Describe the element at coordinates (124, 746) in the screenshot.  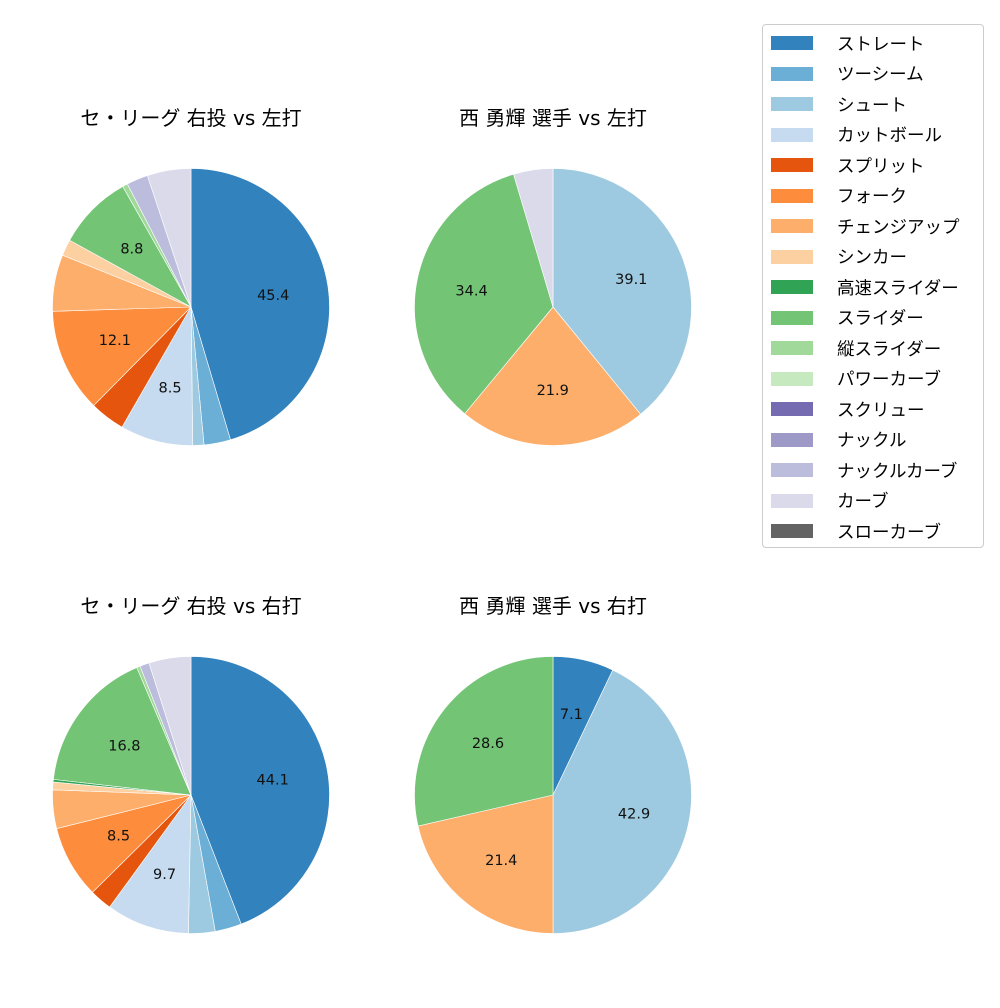
I see `slice-value-label: 16.8` at that location.